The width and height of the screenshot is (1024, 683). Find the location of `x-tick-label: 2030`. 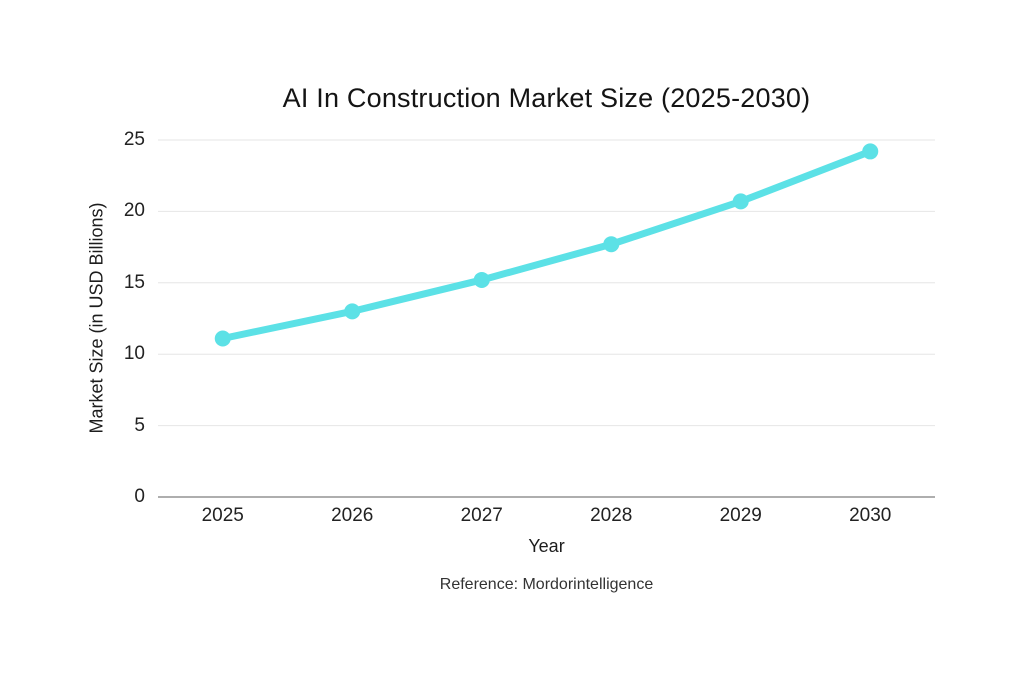

x-tick-label: 2030 is located at coordinates (870, 515).